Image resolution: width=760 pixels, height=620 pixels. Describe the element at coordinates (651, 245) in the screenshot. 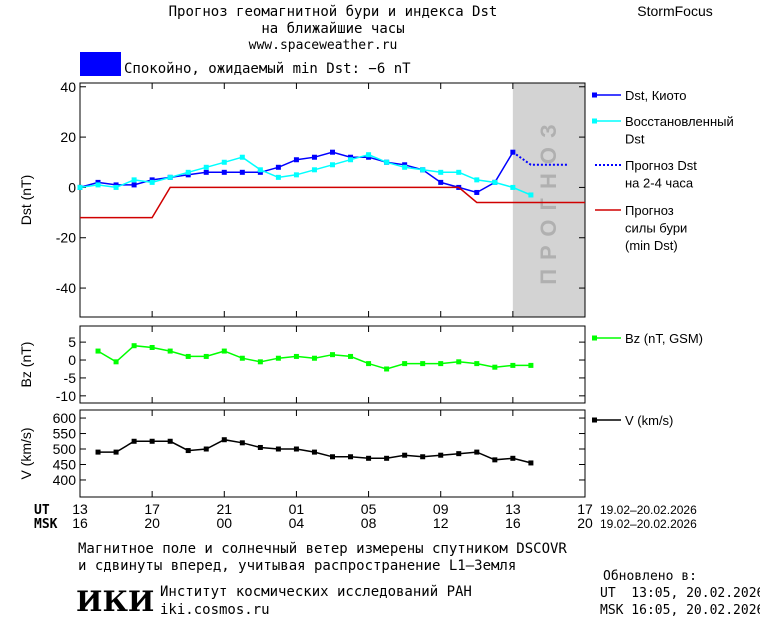

I see `legend-label: (min Dst)` at that location.